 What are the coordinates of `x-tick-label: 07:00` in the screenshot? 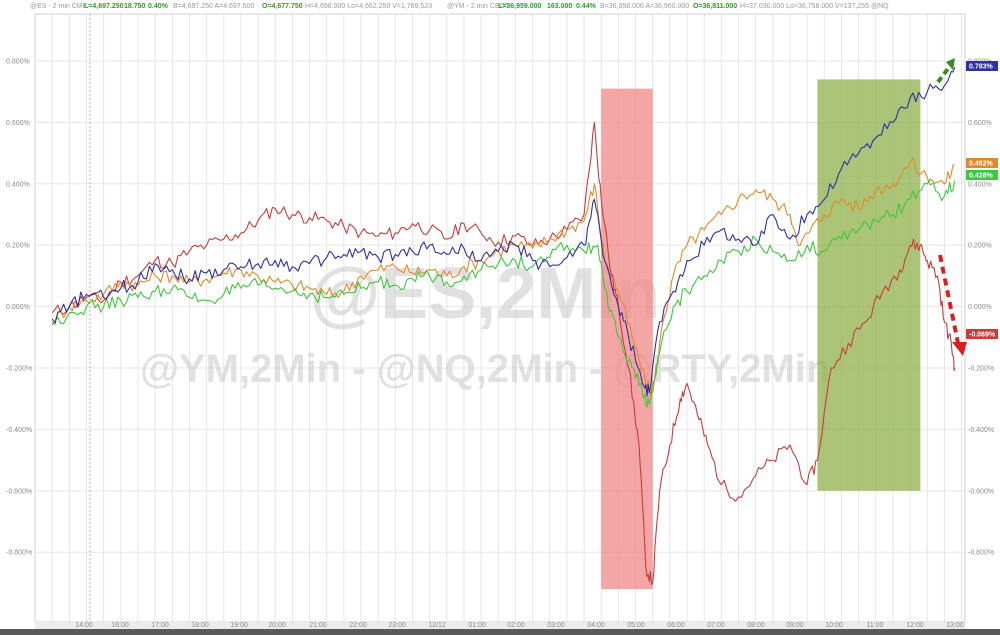 It's located at (716, 625).